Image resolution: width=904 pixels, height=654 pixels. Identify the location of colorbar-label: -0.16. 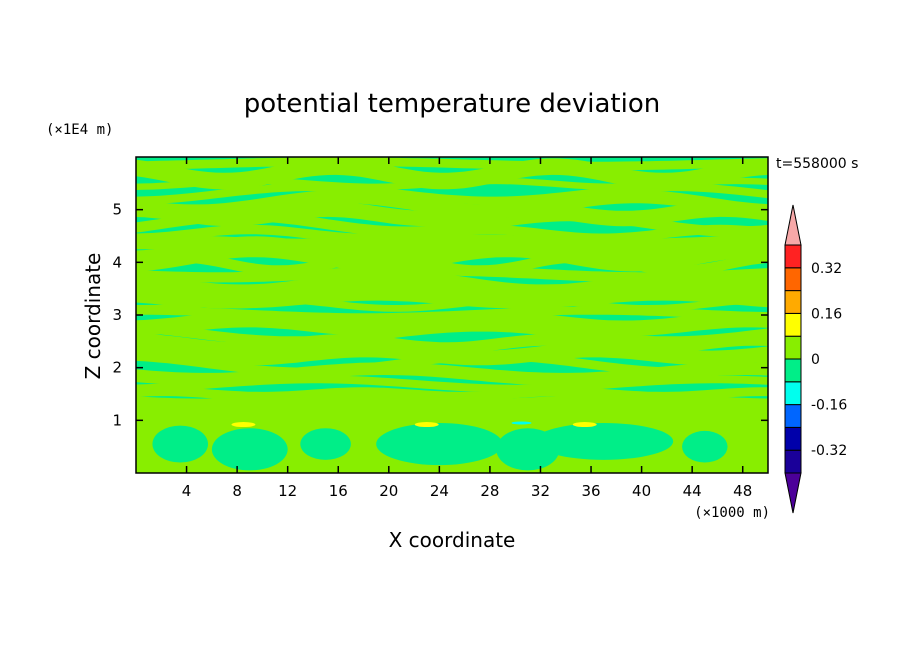
(829, 406).